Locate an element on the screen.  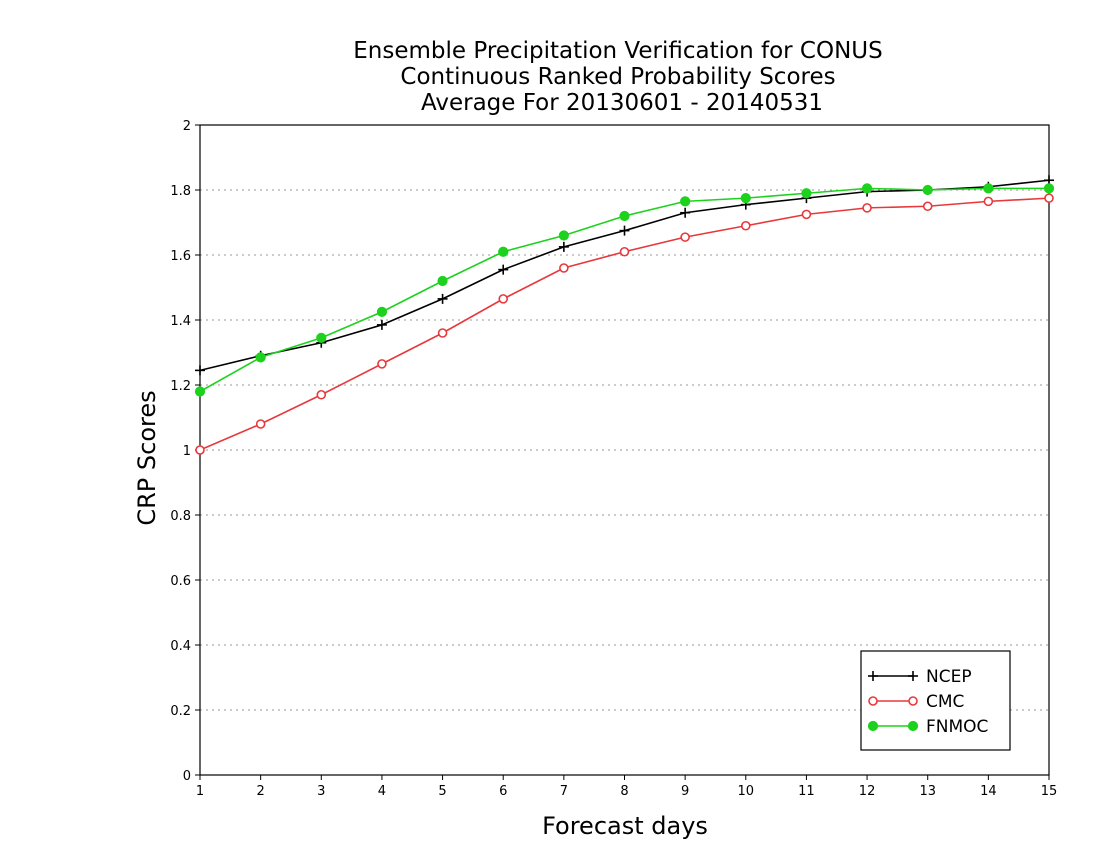
legend-item-cmc: CMC is located at coordinates (916, 702).